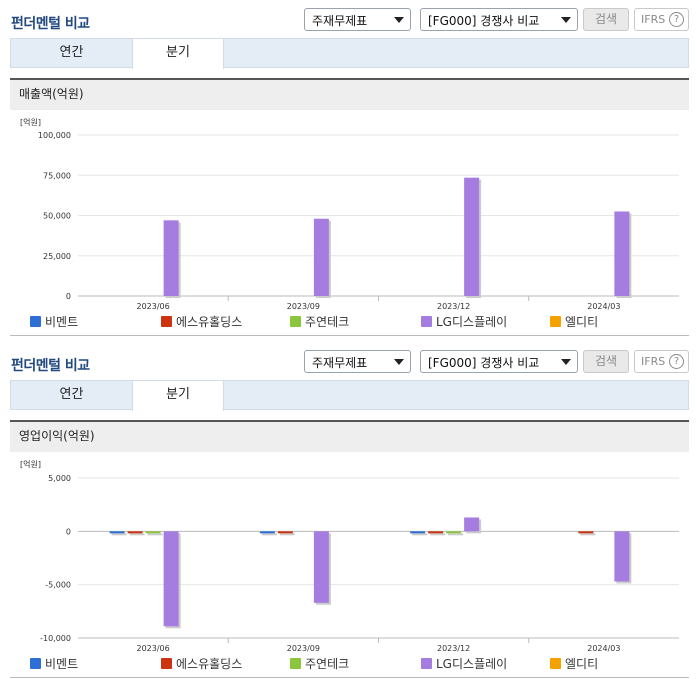 The width and height of the screenshot is (696, 684). I want to click on y-tick-label: 75,000, so click(57, 175).